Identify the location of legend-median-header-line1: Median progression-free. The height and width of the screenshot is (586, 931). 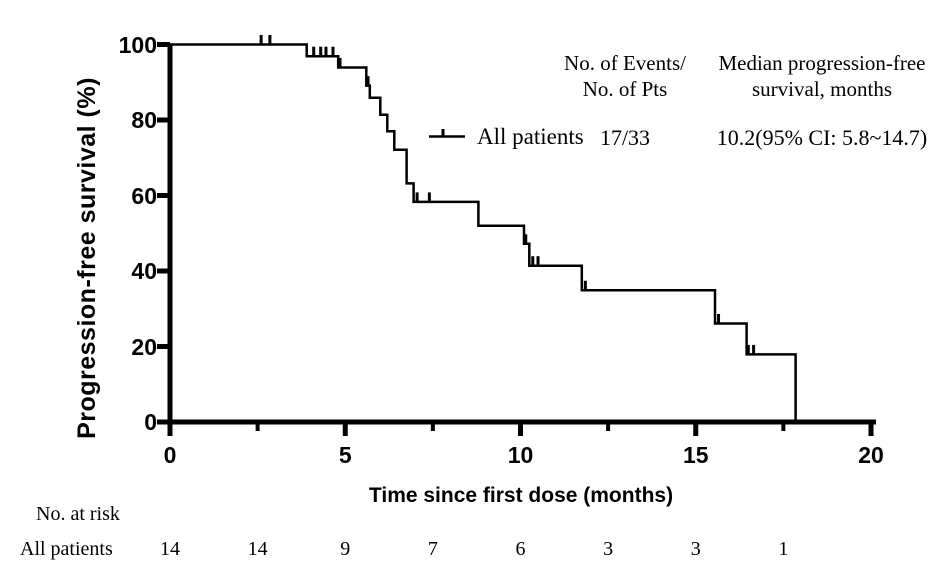
(822, 63).